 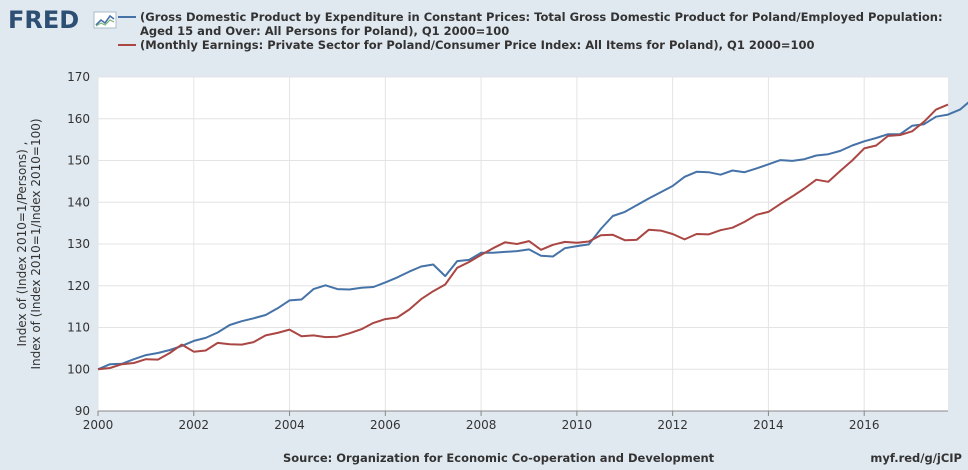 I want to click on x-tick-label: 2002, so click(x=194, y=425).